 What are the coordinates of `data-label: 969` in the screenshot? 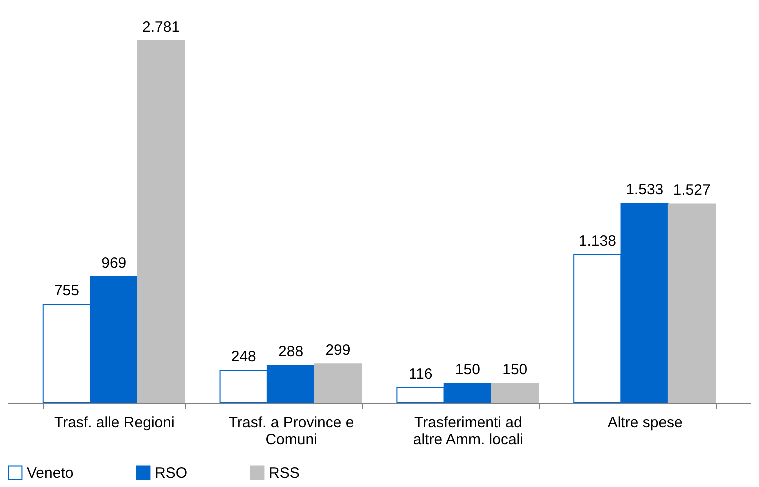 It's located at (114, 263).